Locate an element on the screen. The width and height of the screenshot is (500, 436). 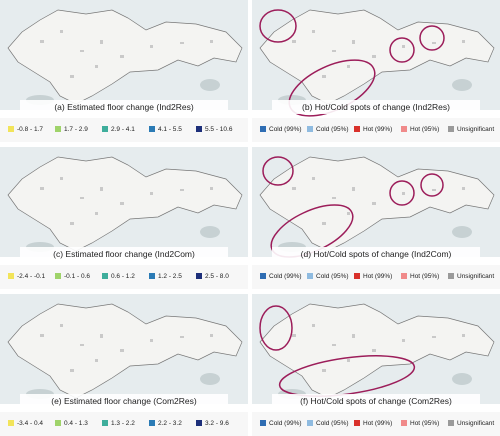
caption: (b) Hot/Cold spots of change (Ind2Res) is located at coordinates (376, 107).